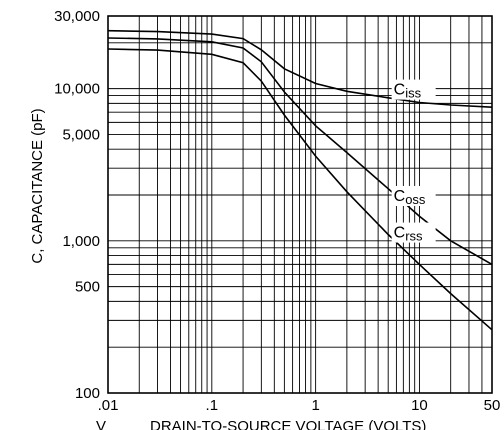 The width and height of the screenshot is (504, 430). Describe the element at coordinates (300, 68) in the screenshot. I see `series-line-ciss` at that location.